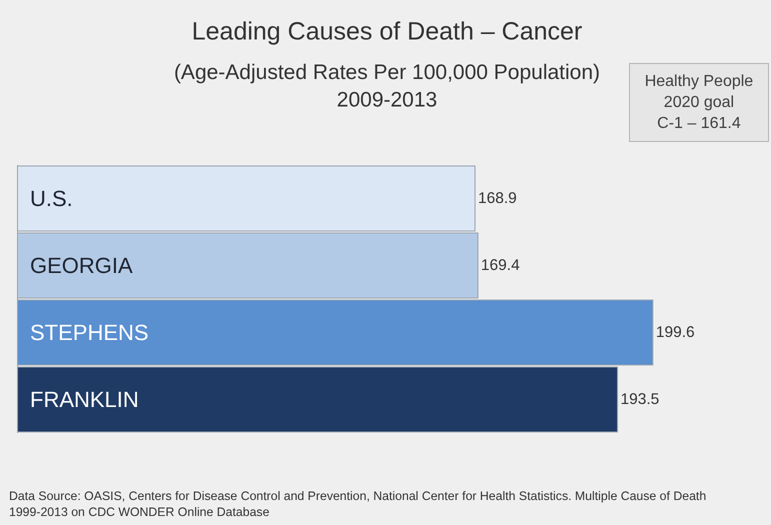 Image resolution: width=771 pixels, height=525 pixels. I want to click on y-tick-label: U.S., so click(51, 198).